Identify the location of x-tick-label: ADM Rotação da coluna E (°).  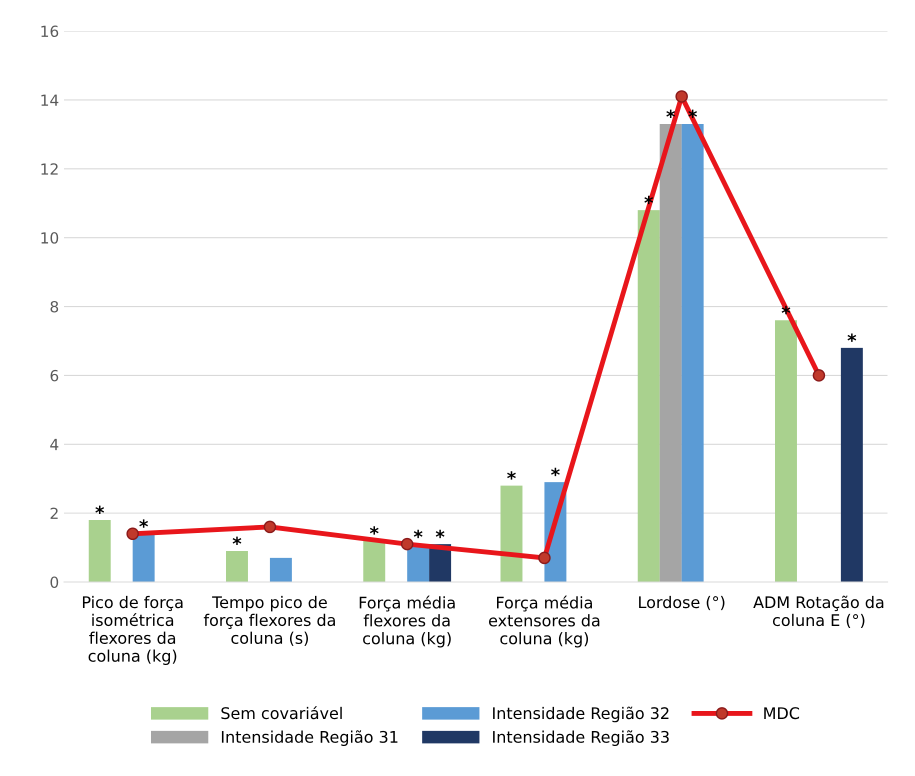
(818, 612).